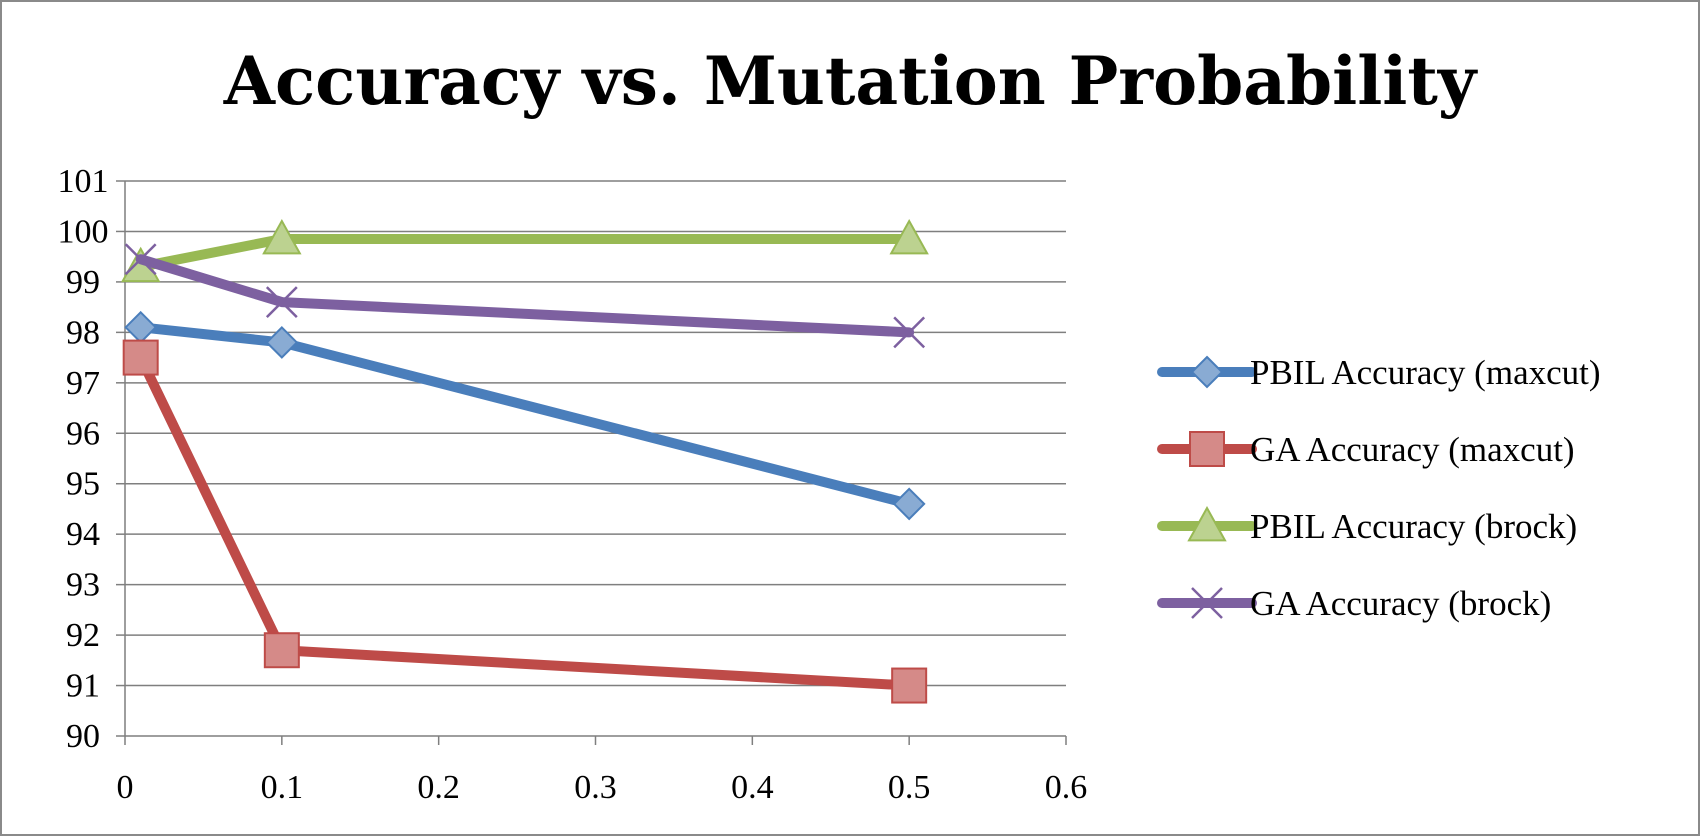  Describe the element at coordinates (1413, 526) in the screenshot. I see `legend-label: PBIL Accuracy (brock)` at that location.